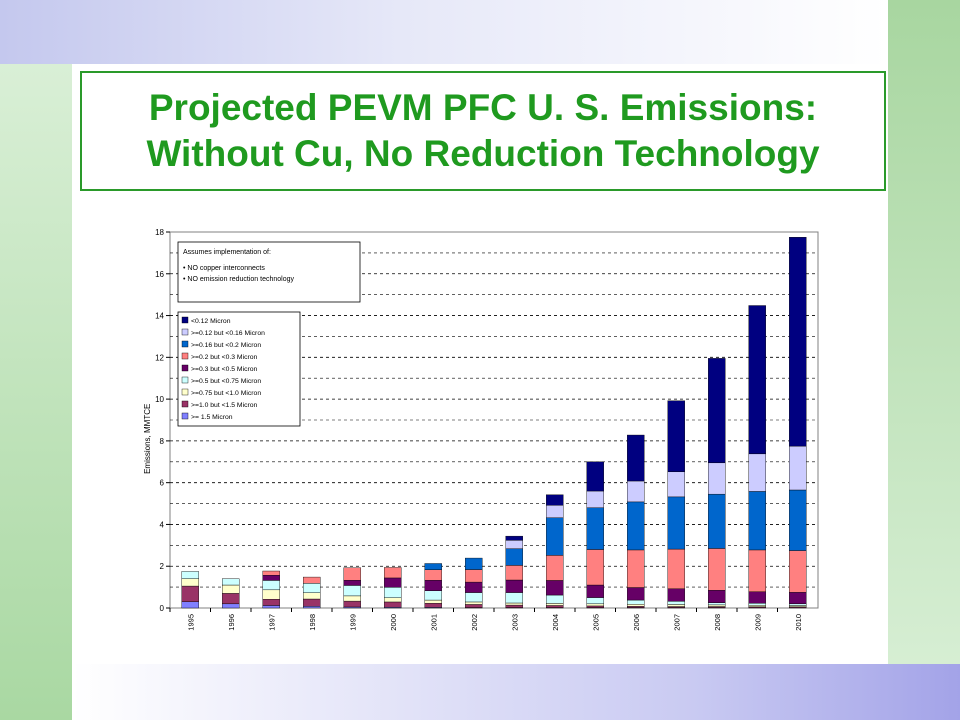 This screenshot has height=720, width=960. What do you see at coordinates (924, 332) in the screenshot?
I see `background-right-band` at bounding box center [924, 332].